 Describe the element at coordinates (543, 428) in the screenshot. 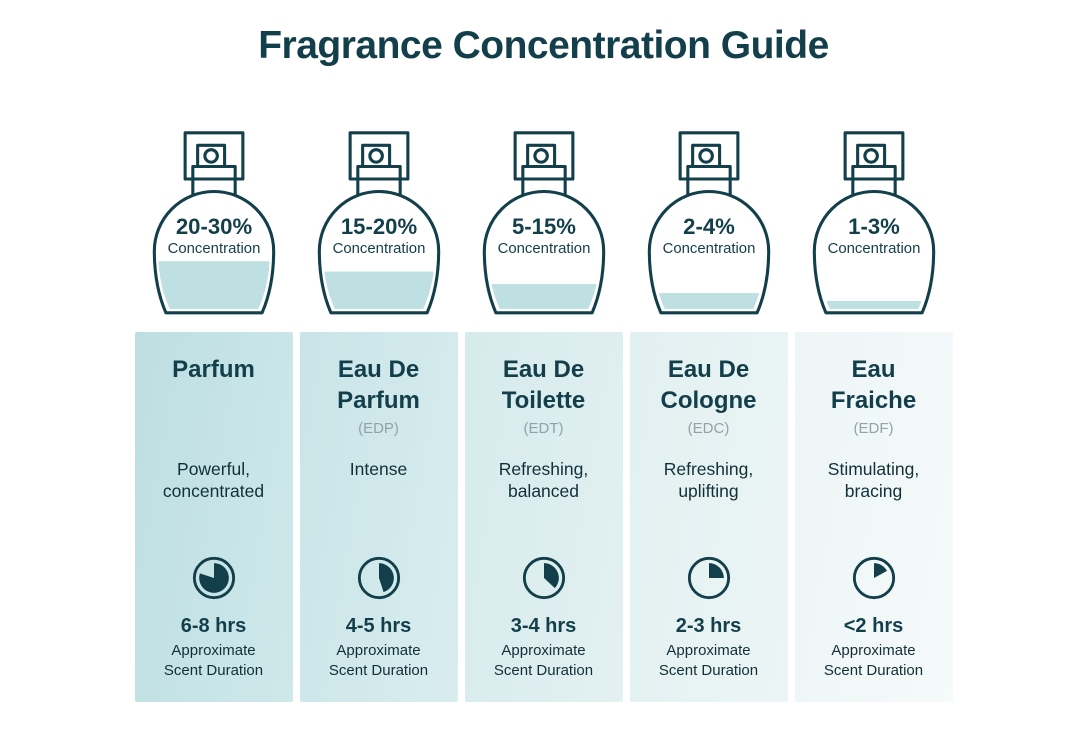

I see `fragrance-abbreviation: (EDT)` at that location.